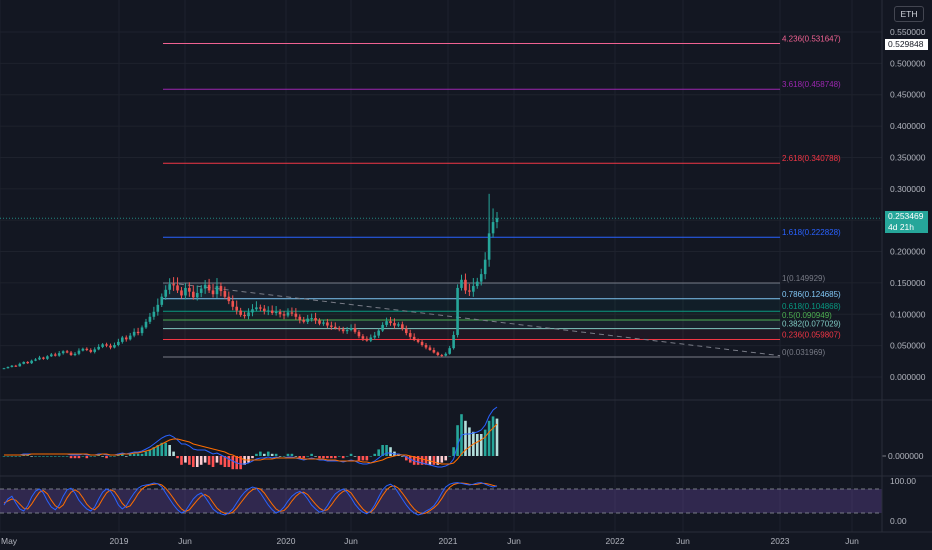 The image size is (932, 550). What do you see at coordinates (251, 437) in the screenshot?
I see `macd-line` at bounding box center [251, 437].